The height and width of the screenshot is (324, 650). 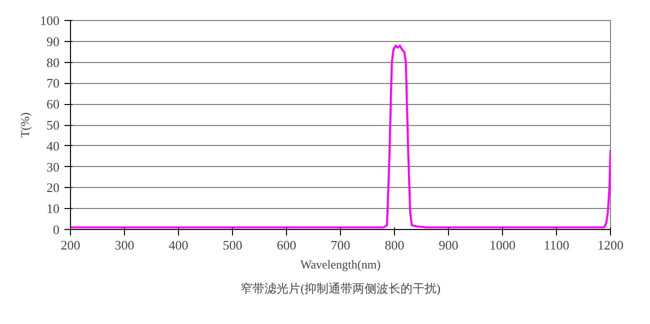 What do you see at coordinates (53, 62) in the screenshot?
I see `y-tick-label: 80` at bounding box center [53, 62].